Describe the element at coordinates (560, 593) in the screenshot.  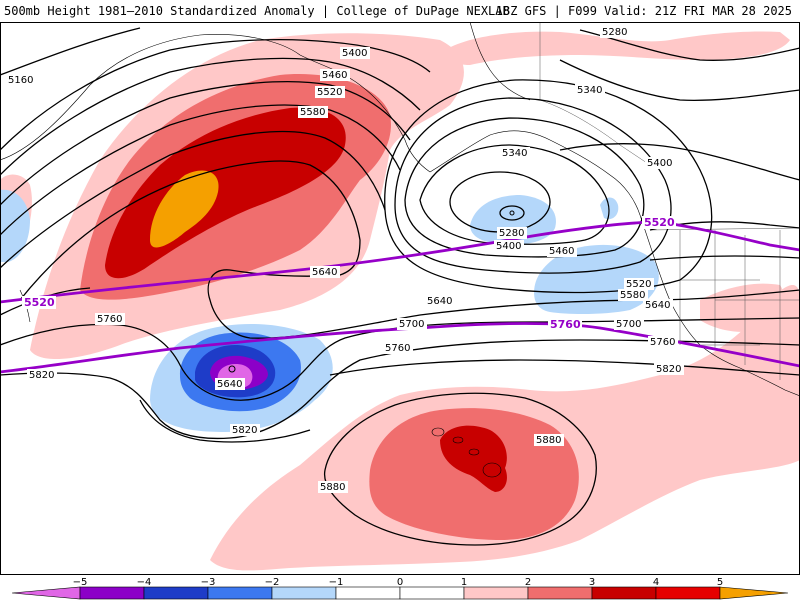
I see `colorbar-swatch-pos2` at that location.